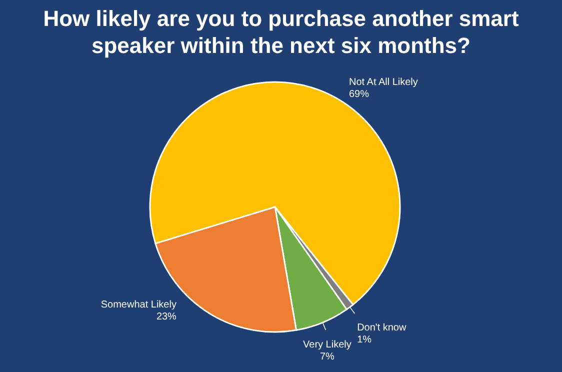  I want to click on data-label: 7%, so click(327, 357).